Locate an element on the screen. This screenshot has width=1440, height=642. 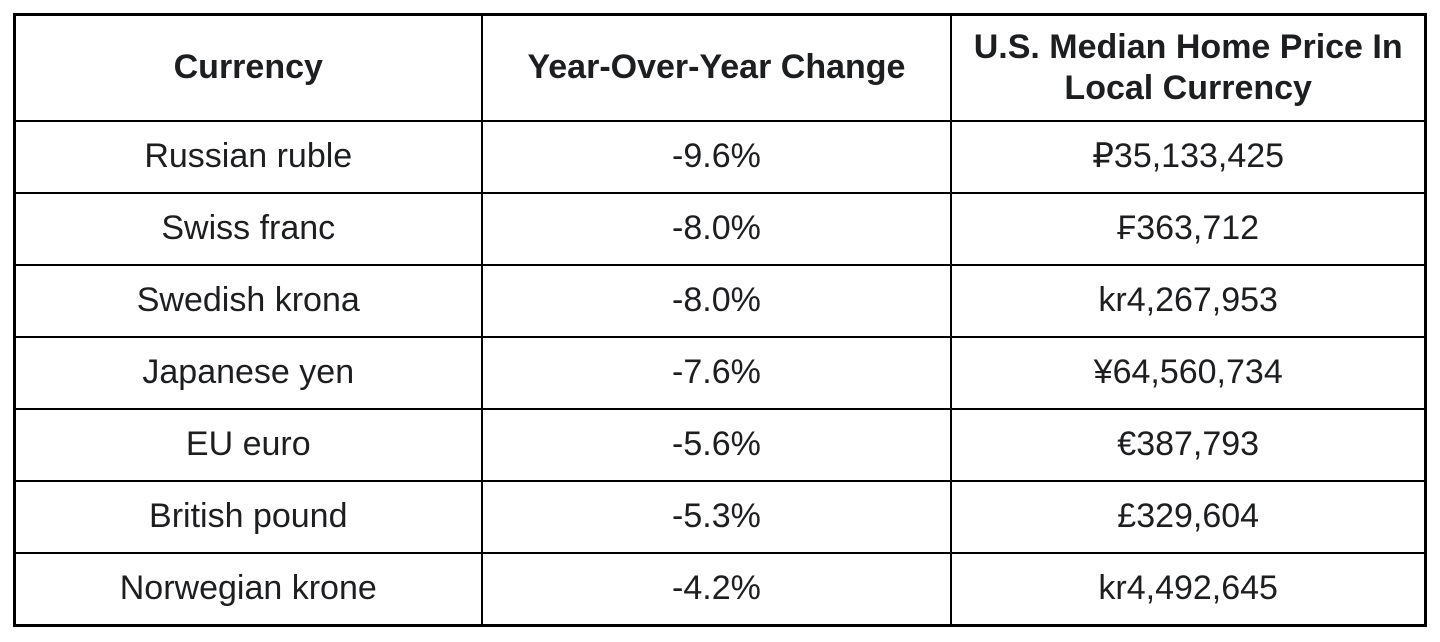
cell-currency: Japanese yen is located at coordinates (248, 373).